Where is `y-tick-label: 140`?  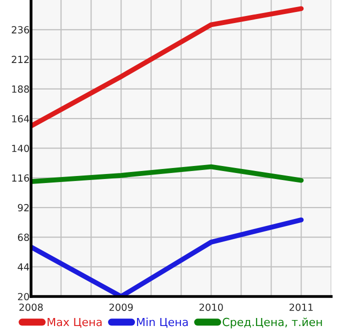
y-tick-label: 140 is located at coordinates (21, 148).